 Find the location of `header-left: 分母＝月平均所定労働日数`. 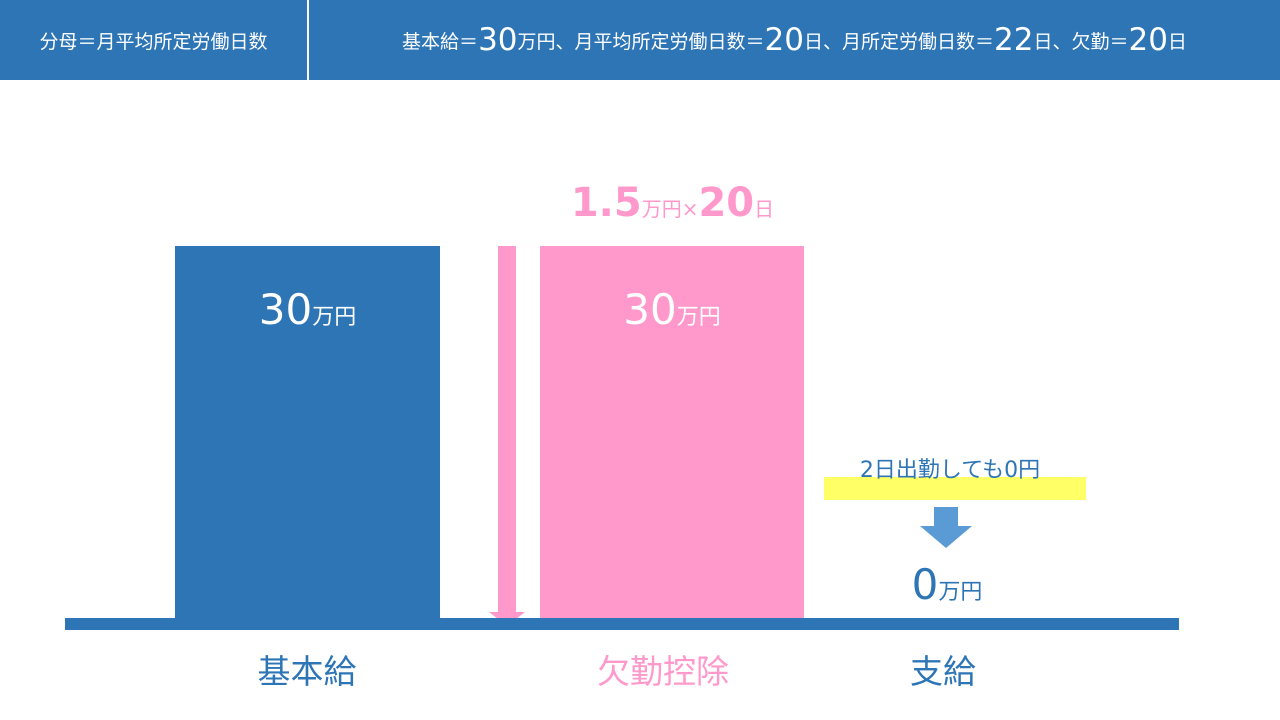

header-left: 分母＝月平均所定労働日数 is located at coordinates (153, 40).